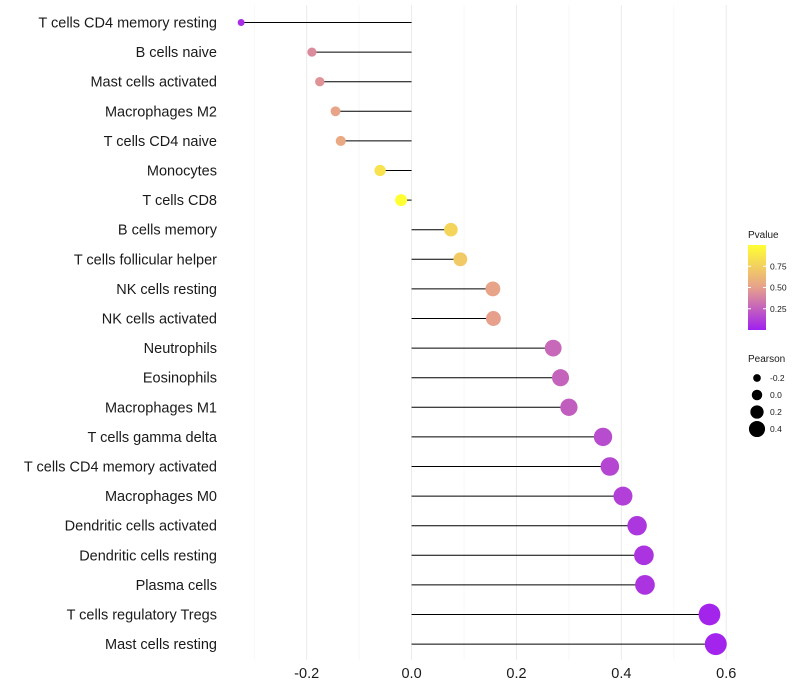  What do you see at coordinates (120, 468) in the screenshot?
I see `category-label: T cells CD4 memory activated` at bounding box center [120, 468].